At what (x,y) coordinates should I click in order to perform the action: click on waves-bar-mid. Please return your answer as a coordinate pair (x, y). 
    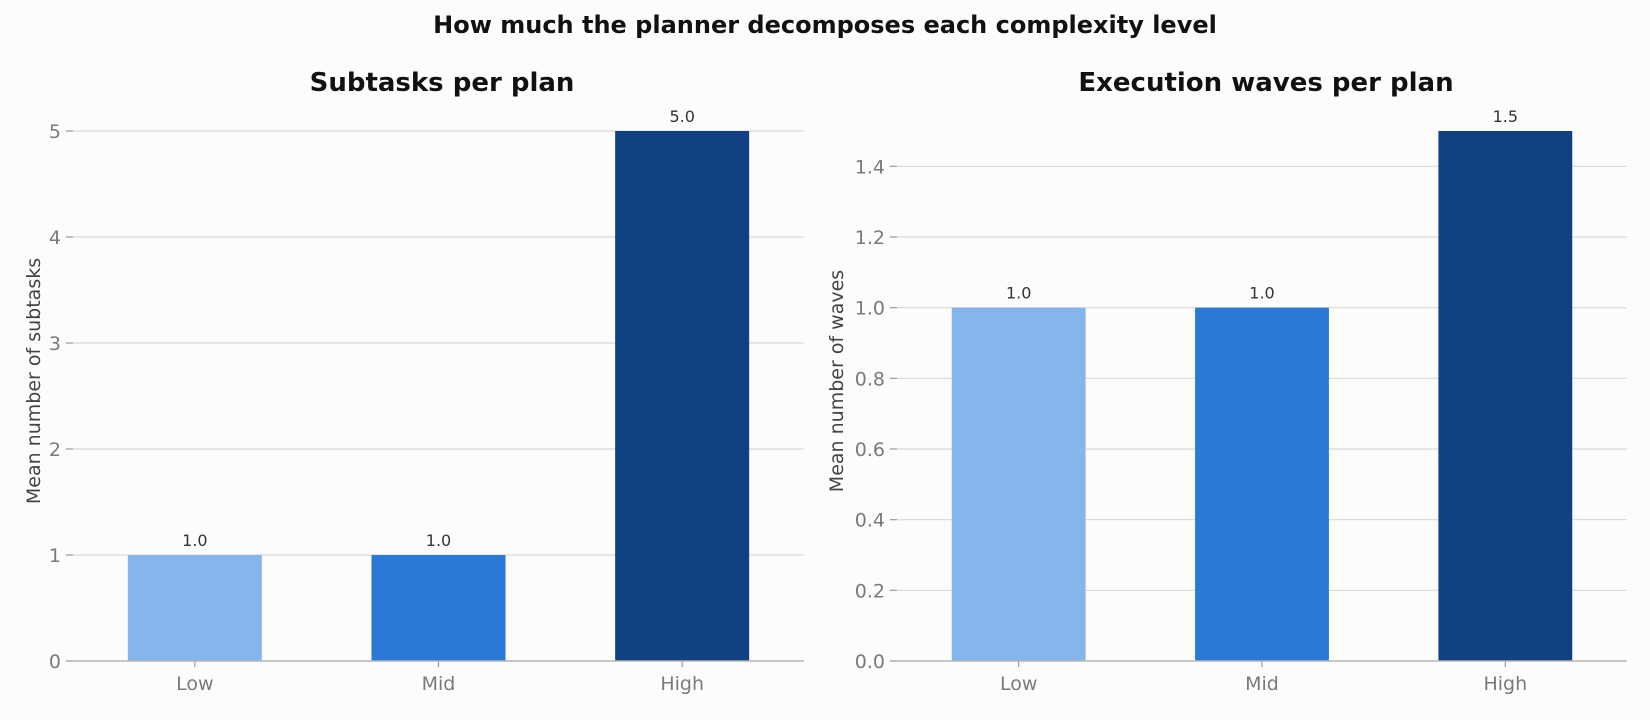
    Looking at the image, I should click on (1262, 484).